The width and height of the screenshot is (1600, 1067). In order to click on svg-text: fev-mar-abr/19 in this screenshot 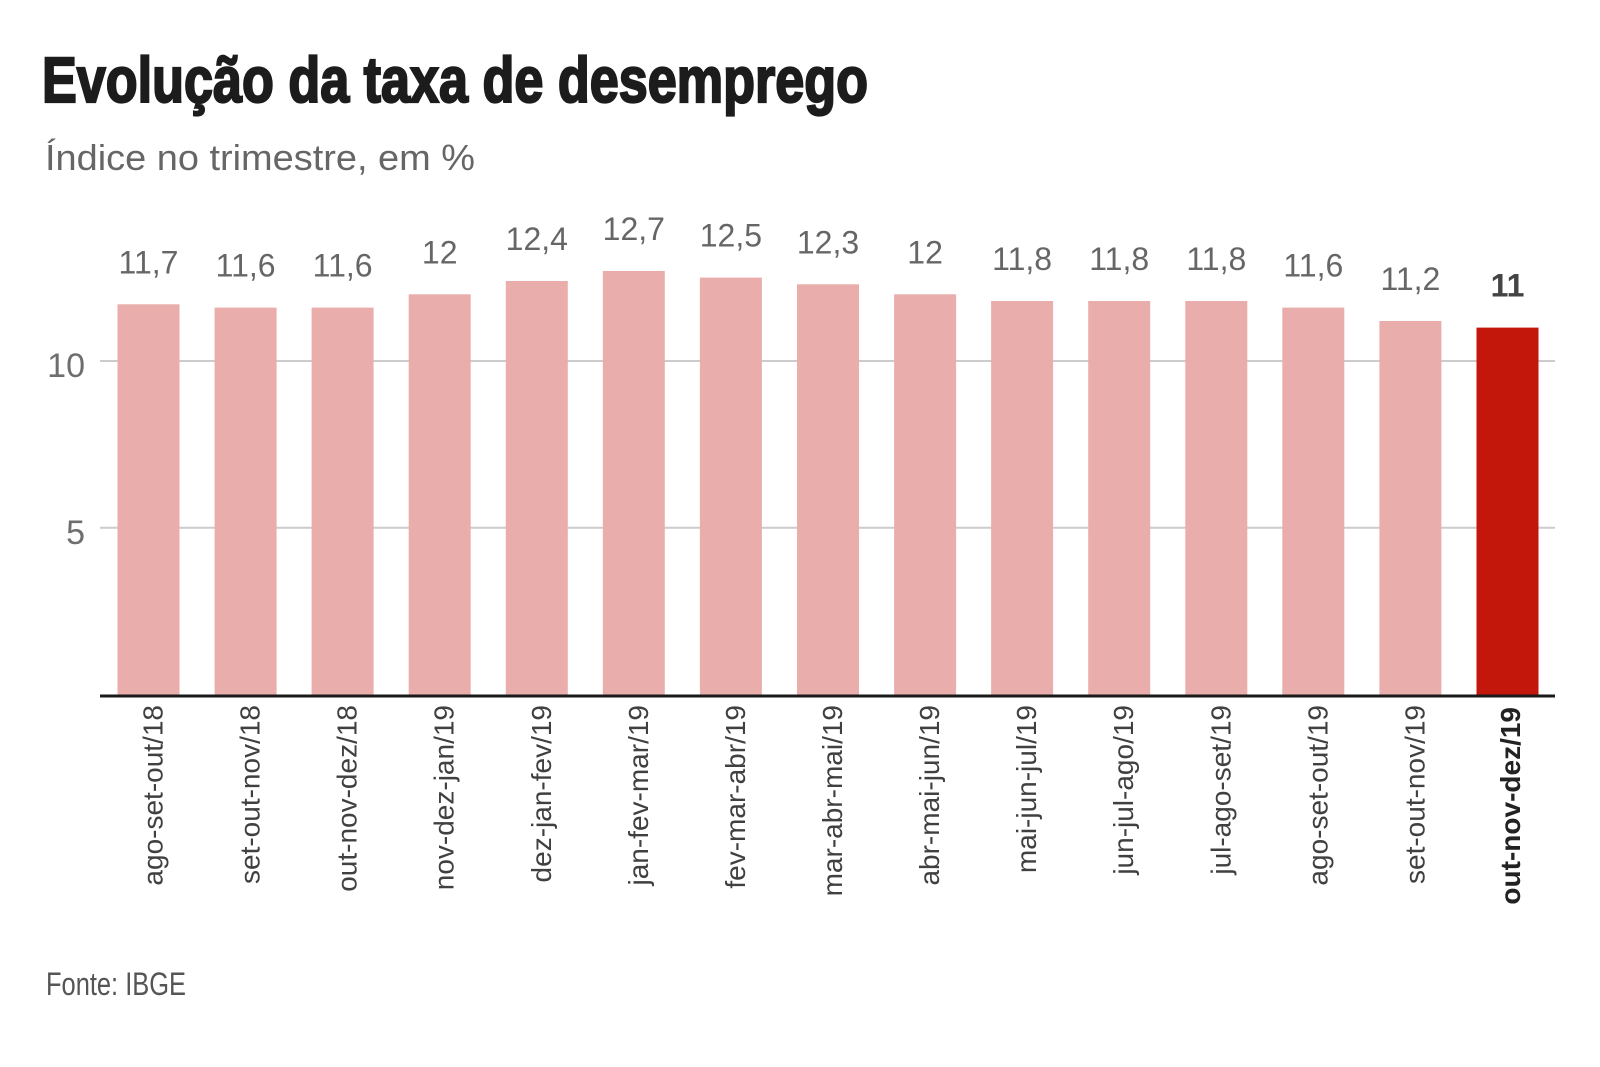, I will do `click(735, 797)`.